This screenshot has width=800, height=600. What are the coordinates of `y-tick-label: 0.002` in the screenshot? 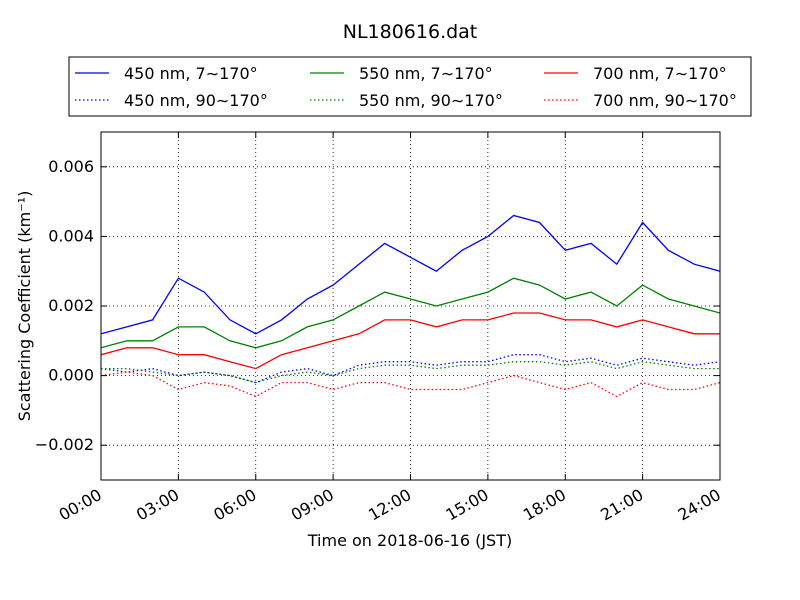 It's located at (71, 305).